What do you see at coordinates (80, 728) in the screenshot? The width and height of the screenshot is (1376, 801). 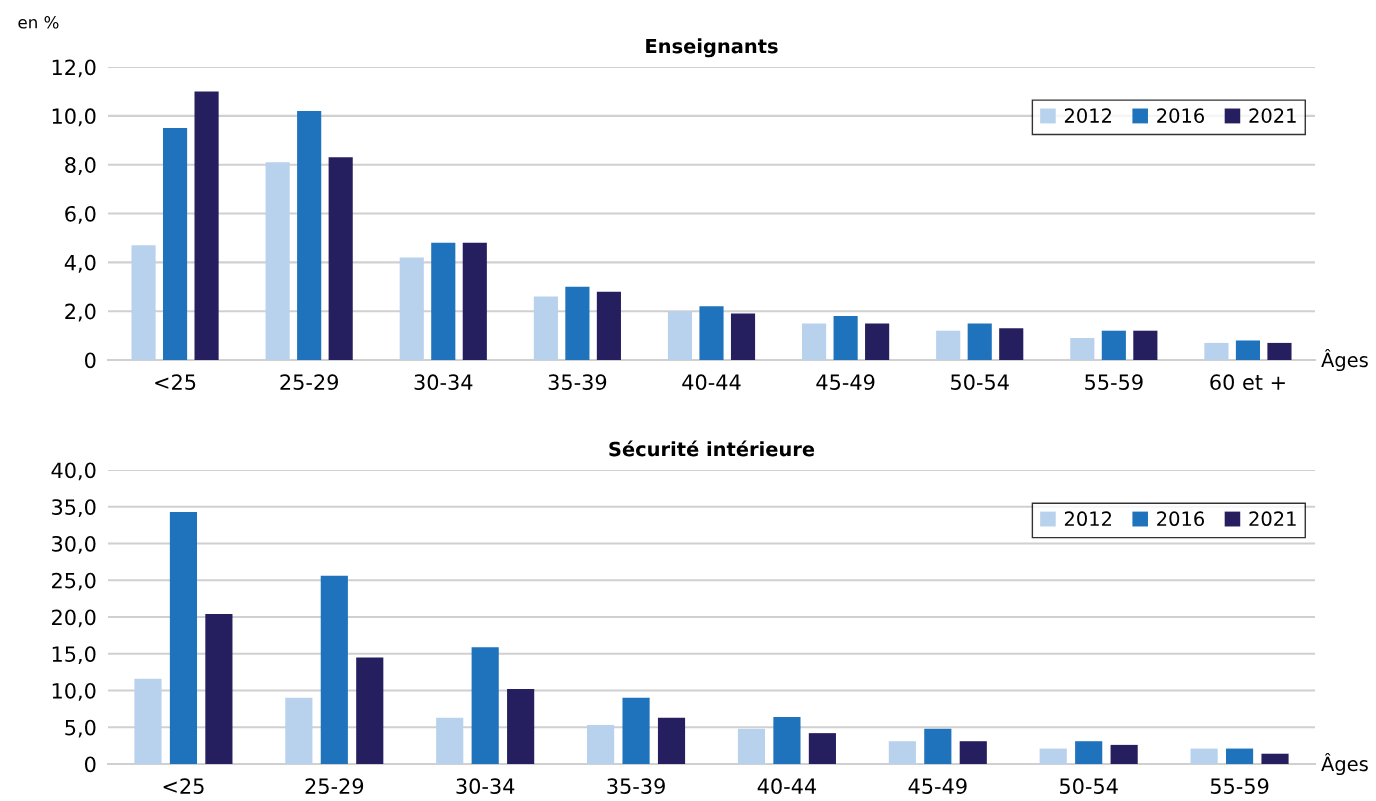 I see `y-tick-label: 5,0` at bounding box center [80, 728].